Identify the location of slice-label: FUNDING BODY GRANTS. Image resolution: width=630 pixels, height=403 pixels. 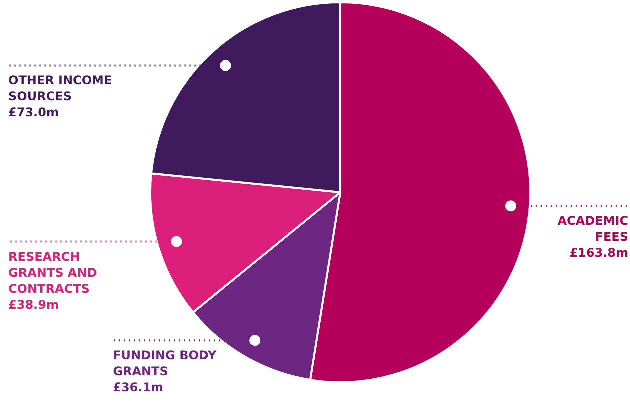
(165, 363).